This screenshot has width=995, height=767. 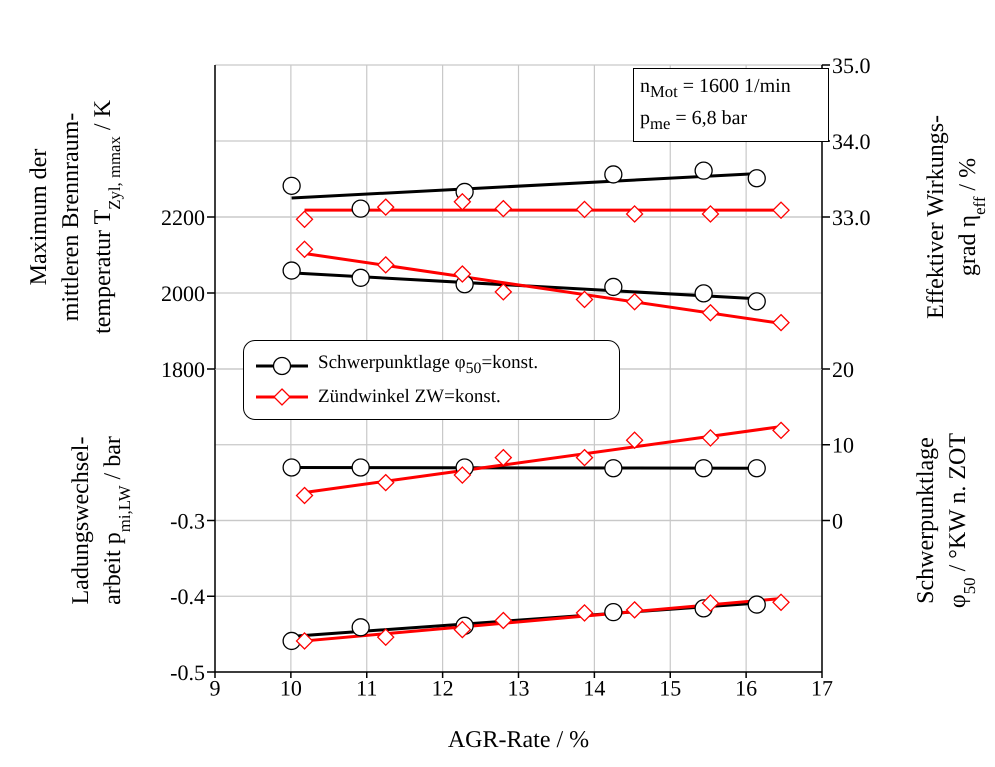 I want to click on x-tick-label: 10, so click(x=291, y=688).